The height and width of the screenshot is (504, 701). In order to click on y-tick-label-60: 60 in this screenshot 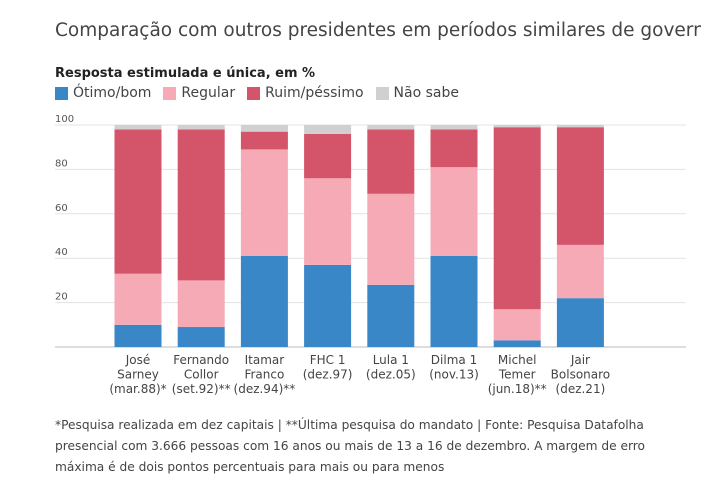, I will do `click(61, 208)`.